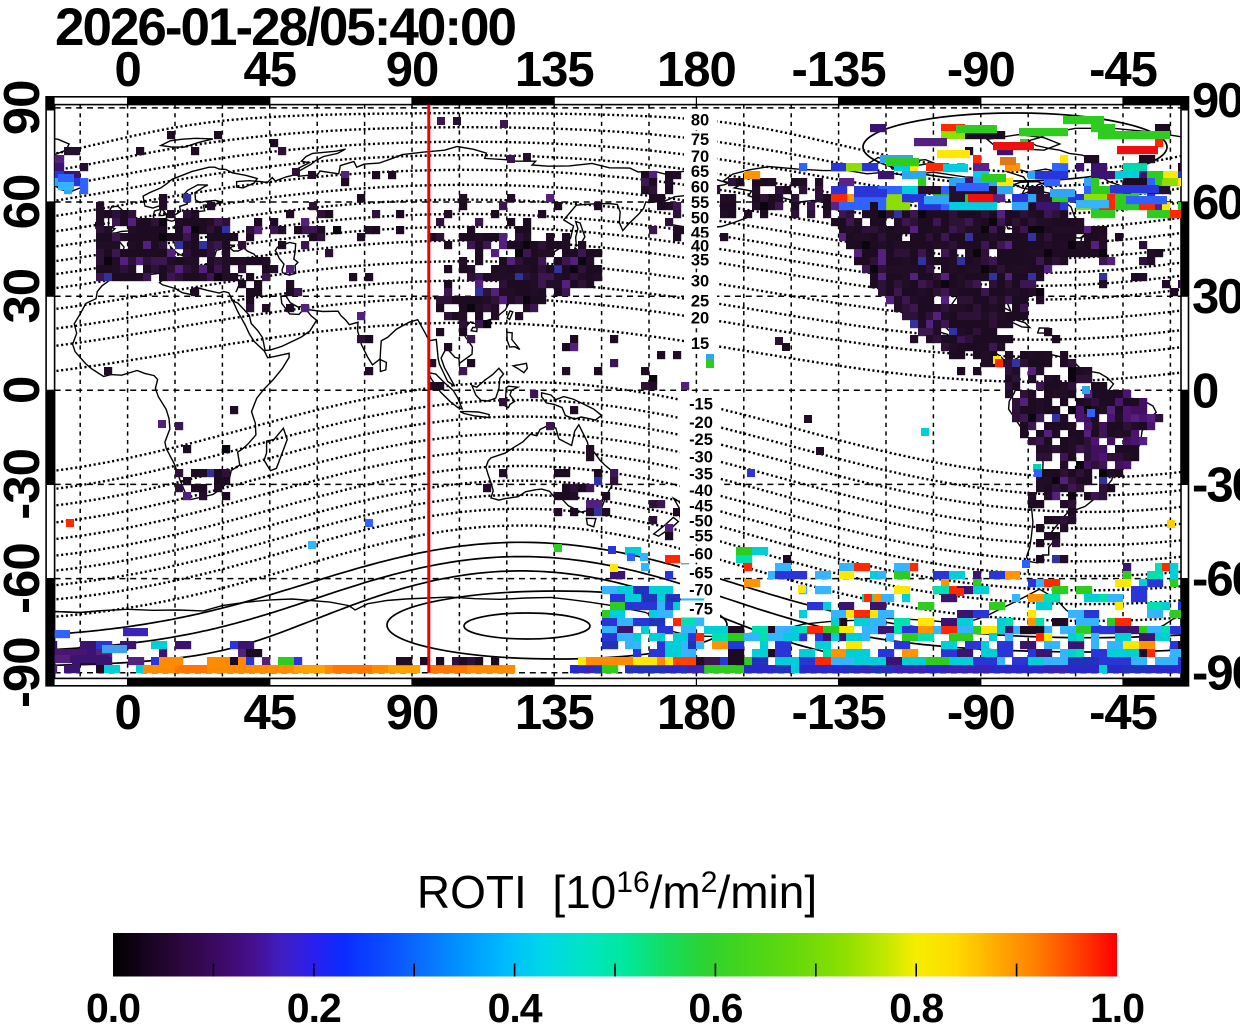 This screenshot has height=1029, width=1240. What do you see at coordinates (515, 1004) in the screenshot?
I see `svg-text: 0.4` at bounding box center [515, 1004].